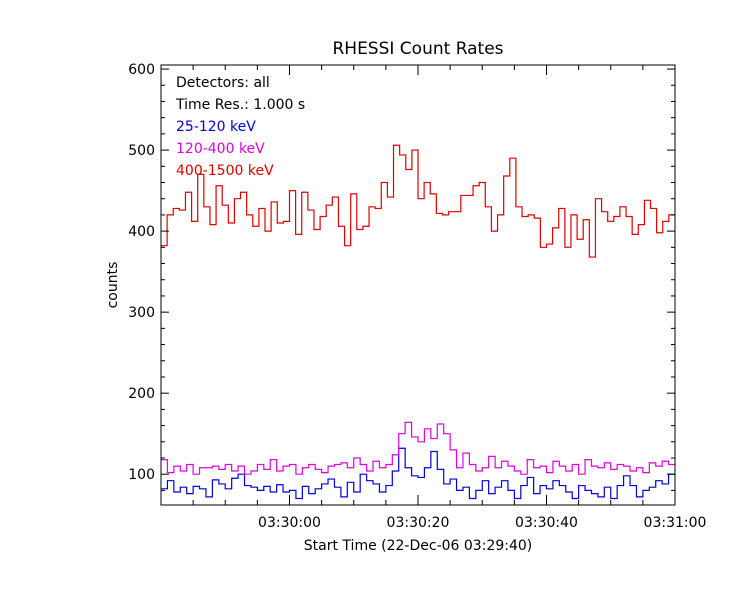 This screenshot has width=750, height=604. What do you see at coordinates (141, 475) in the screenshot?
I see `y-tick-label: 100` at bounding box center [141, 475].